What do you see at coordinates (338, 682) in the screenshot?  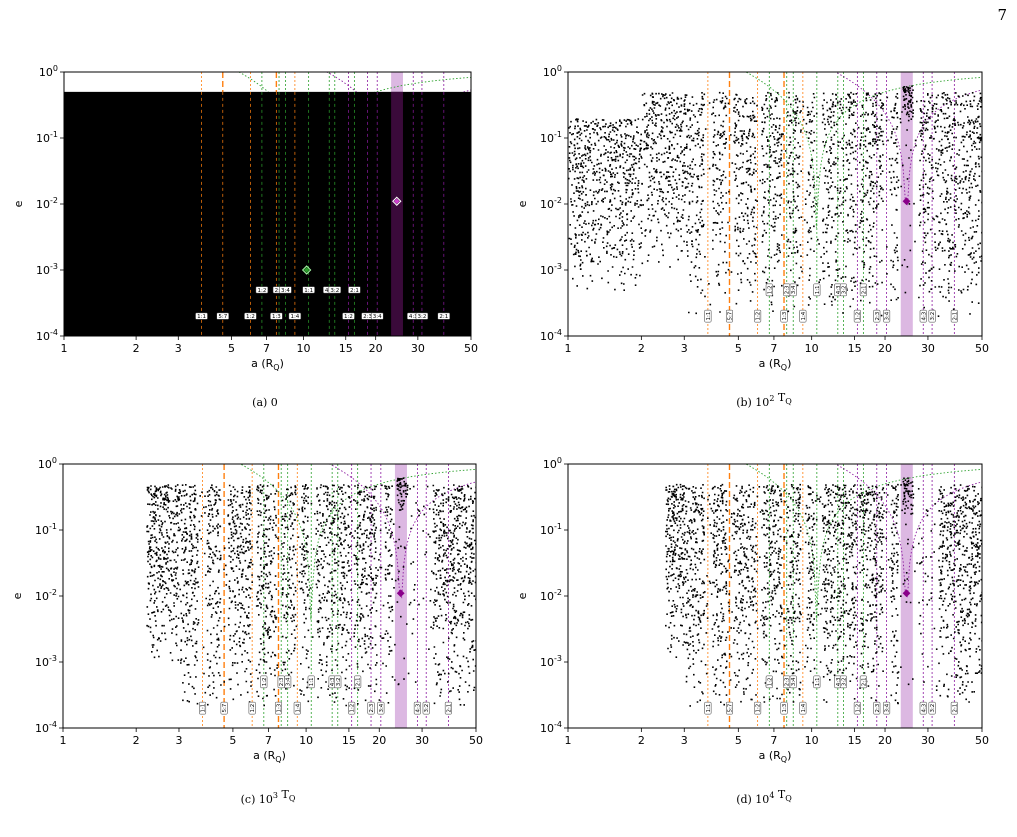 I see `resonance-label-green: 3:2` at bounding box center [338, 682].